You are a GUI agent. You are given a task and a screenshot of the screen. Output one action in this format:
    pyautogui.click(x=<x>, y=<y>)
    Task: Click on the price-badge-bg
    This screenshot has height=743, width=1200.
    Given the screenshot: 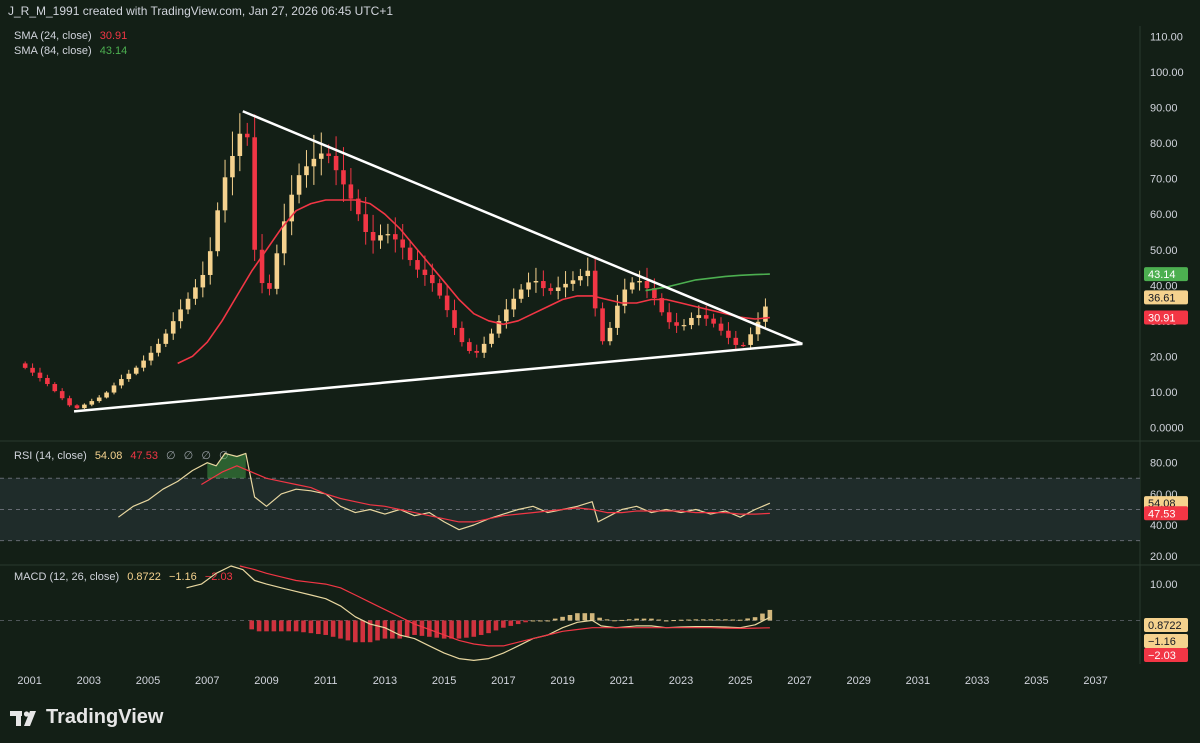 What is the action you would take?
    pyautogui.click(x=1166, y=297)
    